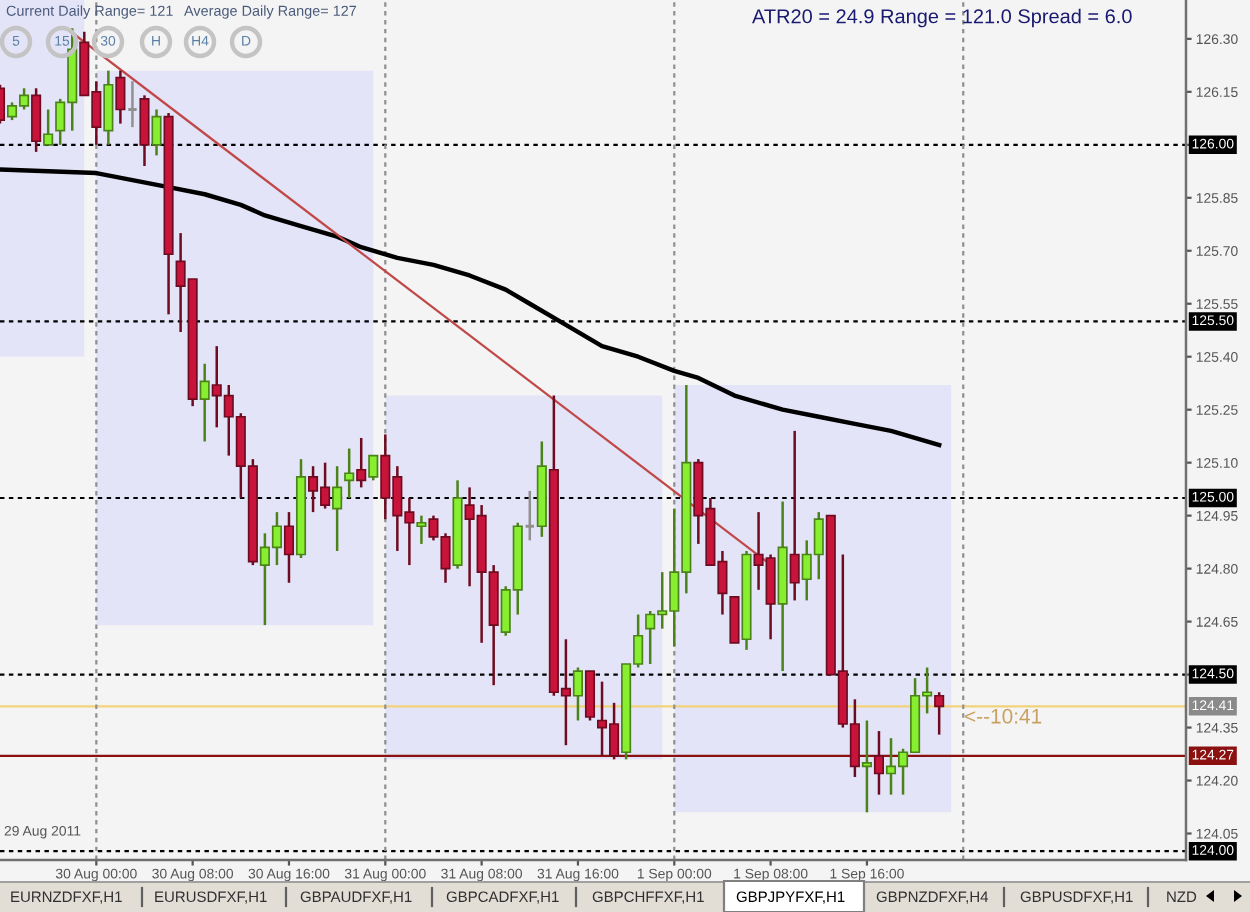 This screenshot has height=912, width=1250. I want to click on annotation: ATR20 = 24.9 Range = 121.0 Spread = 6.0, so click(942, 18).